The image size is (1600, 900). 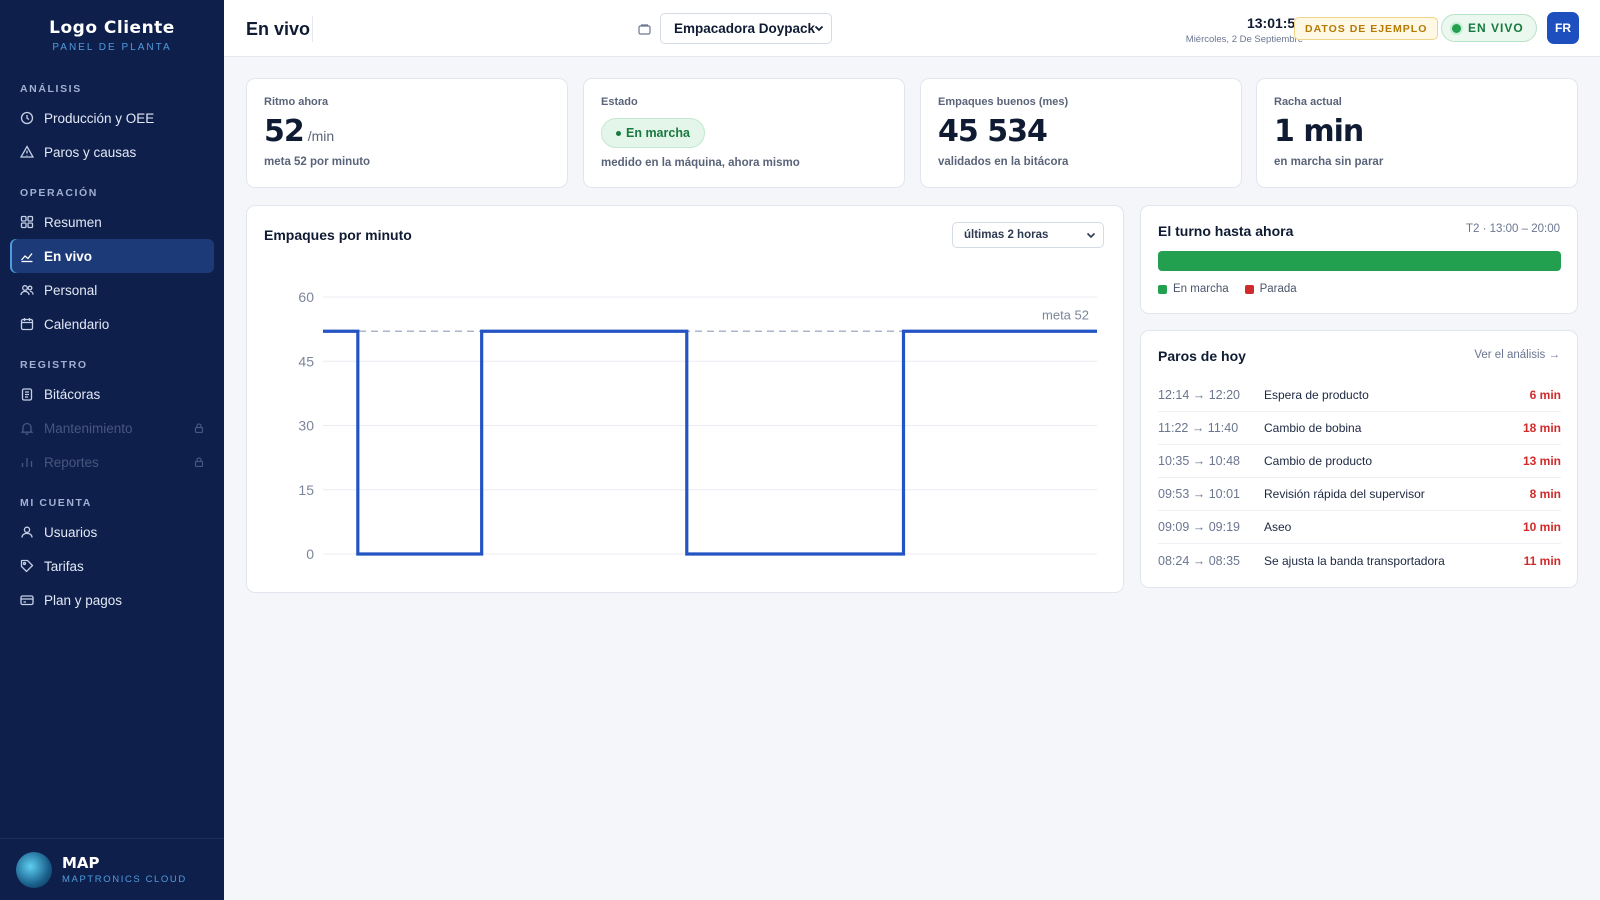 I want to click on kpi-card-streak: Racha actual 1 min en marcha sin parar, so click(x=1417, y=133).